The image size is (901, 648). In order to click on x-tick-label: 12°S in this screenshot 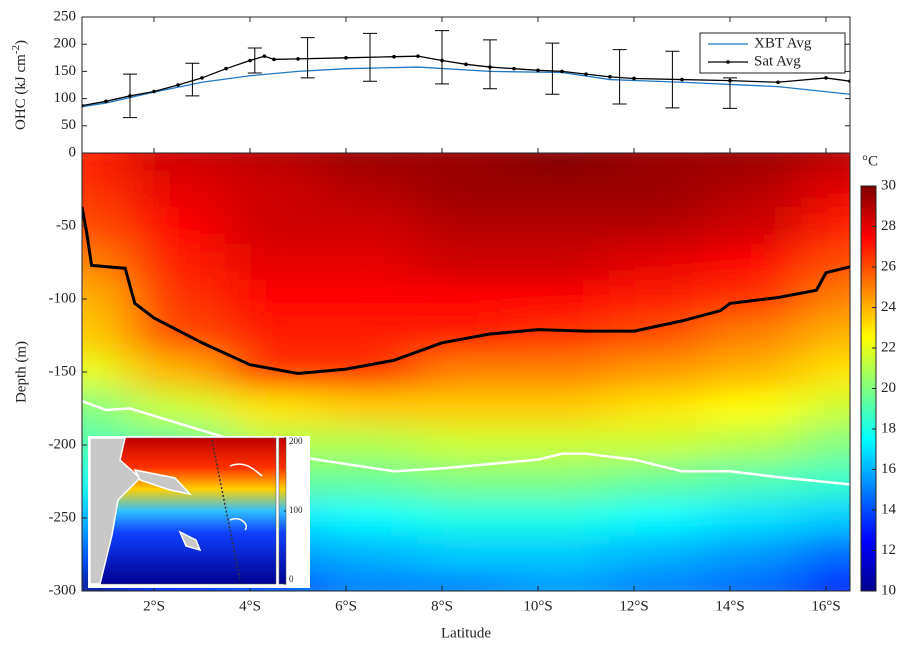, I will do `click(633, 606)`.